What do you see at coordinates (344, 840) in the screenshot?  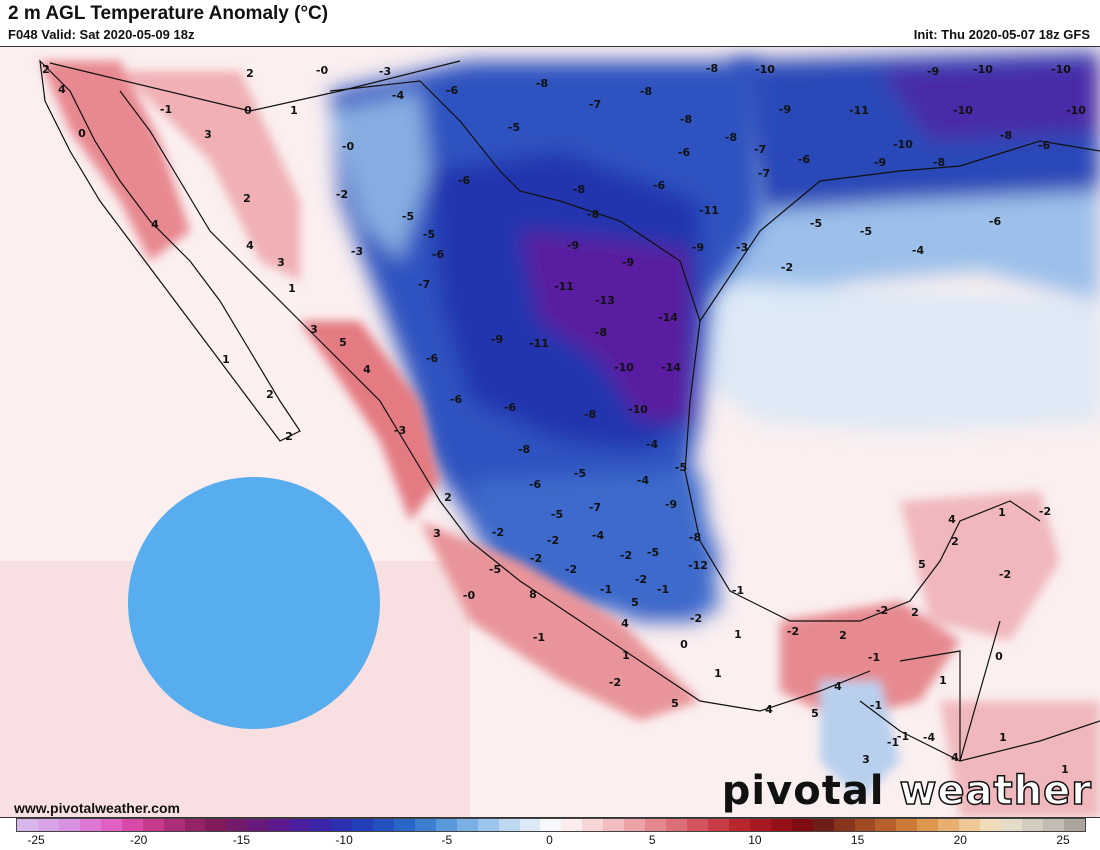 I see `colorbar-tick-label: -10` at bounding box center [344, 840].